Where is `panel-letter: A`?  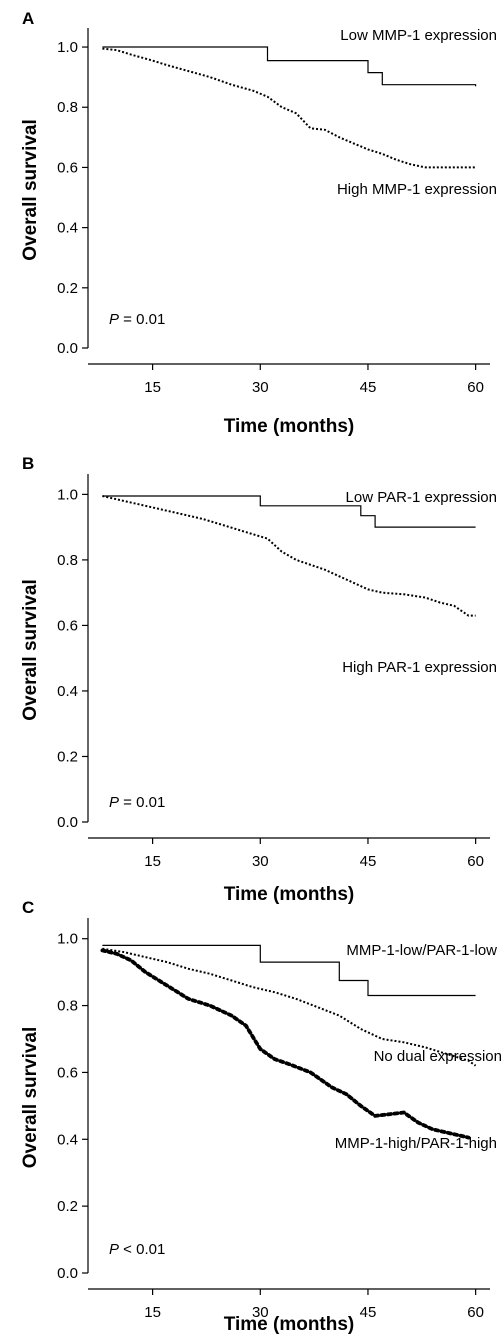 panel-letter: A is located at coordinates (28, 18).